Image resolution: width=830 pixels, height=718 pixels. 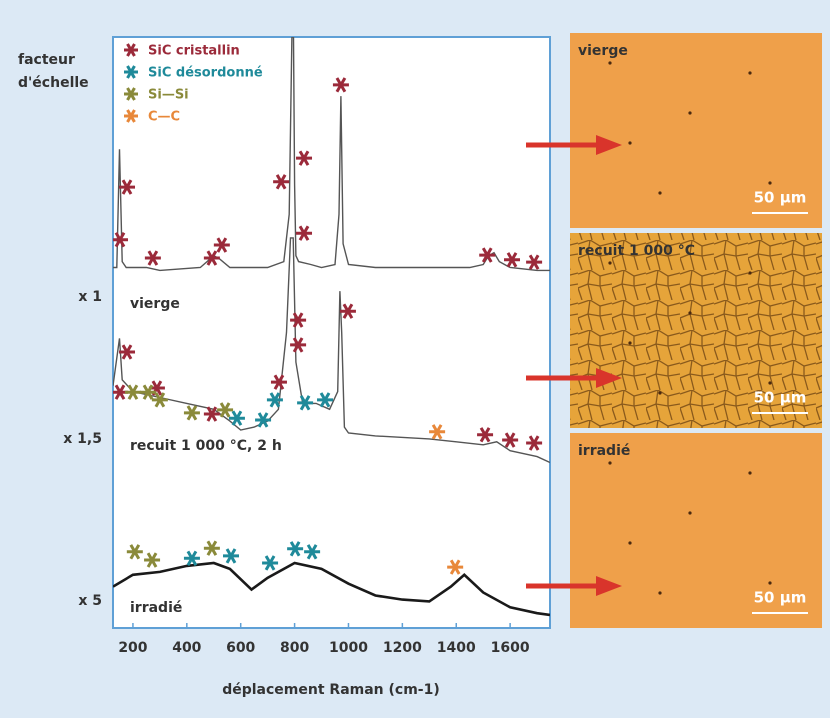 I want to click on micrograph-label: recuit 1 000 °C, so click(x=636, y=251).